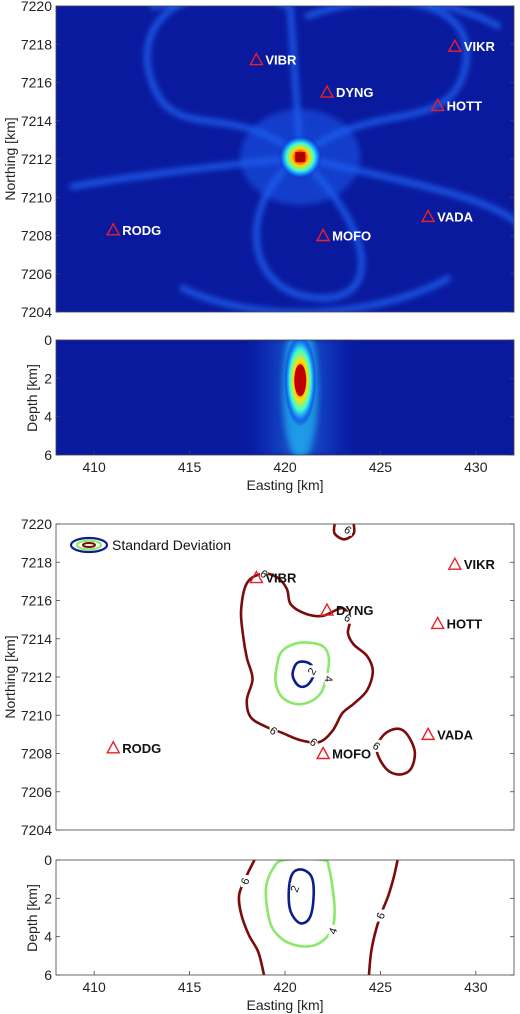 The width and height of the screenshot is (520, 1014). Describe the element at coordinates (284, 485) in the screenshot. I see `depth-density-x-axis-label: Easting [km]` at that location.